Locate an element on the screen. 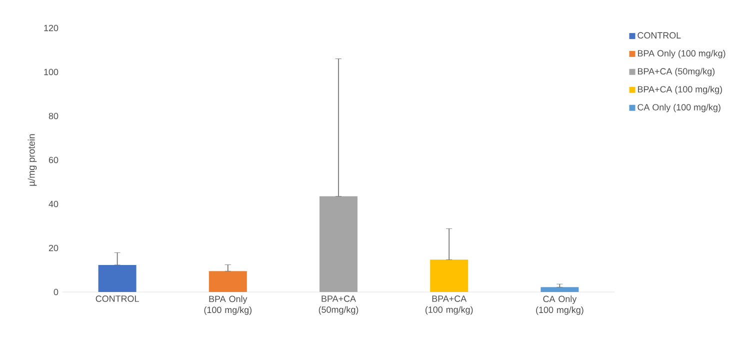 This screenshot has height=338, width=748. x-tick-label: BPA Only (100 mg/kg) is located at coordinates (228, 305).